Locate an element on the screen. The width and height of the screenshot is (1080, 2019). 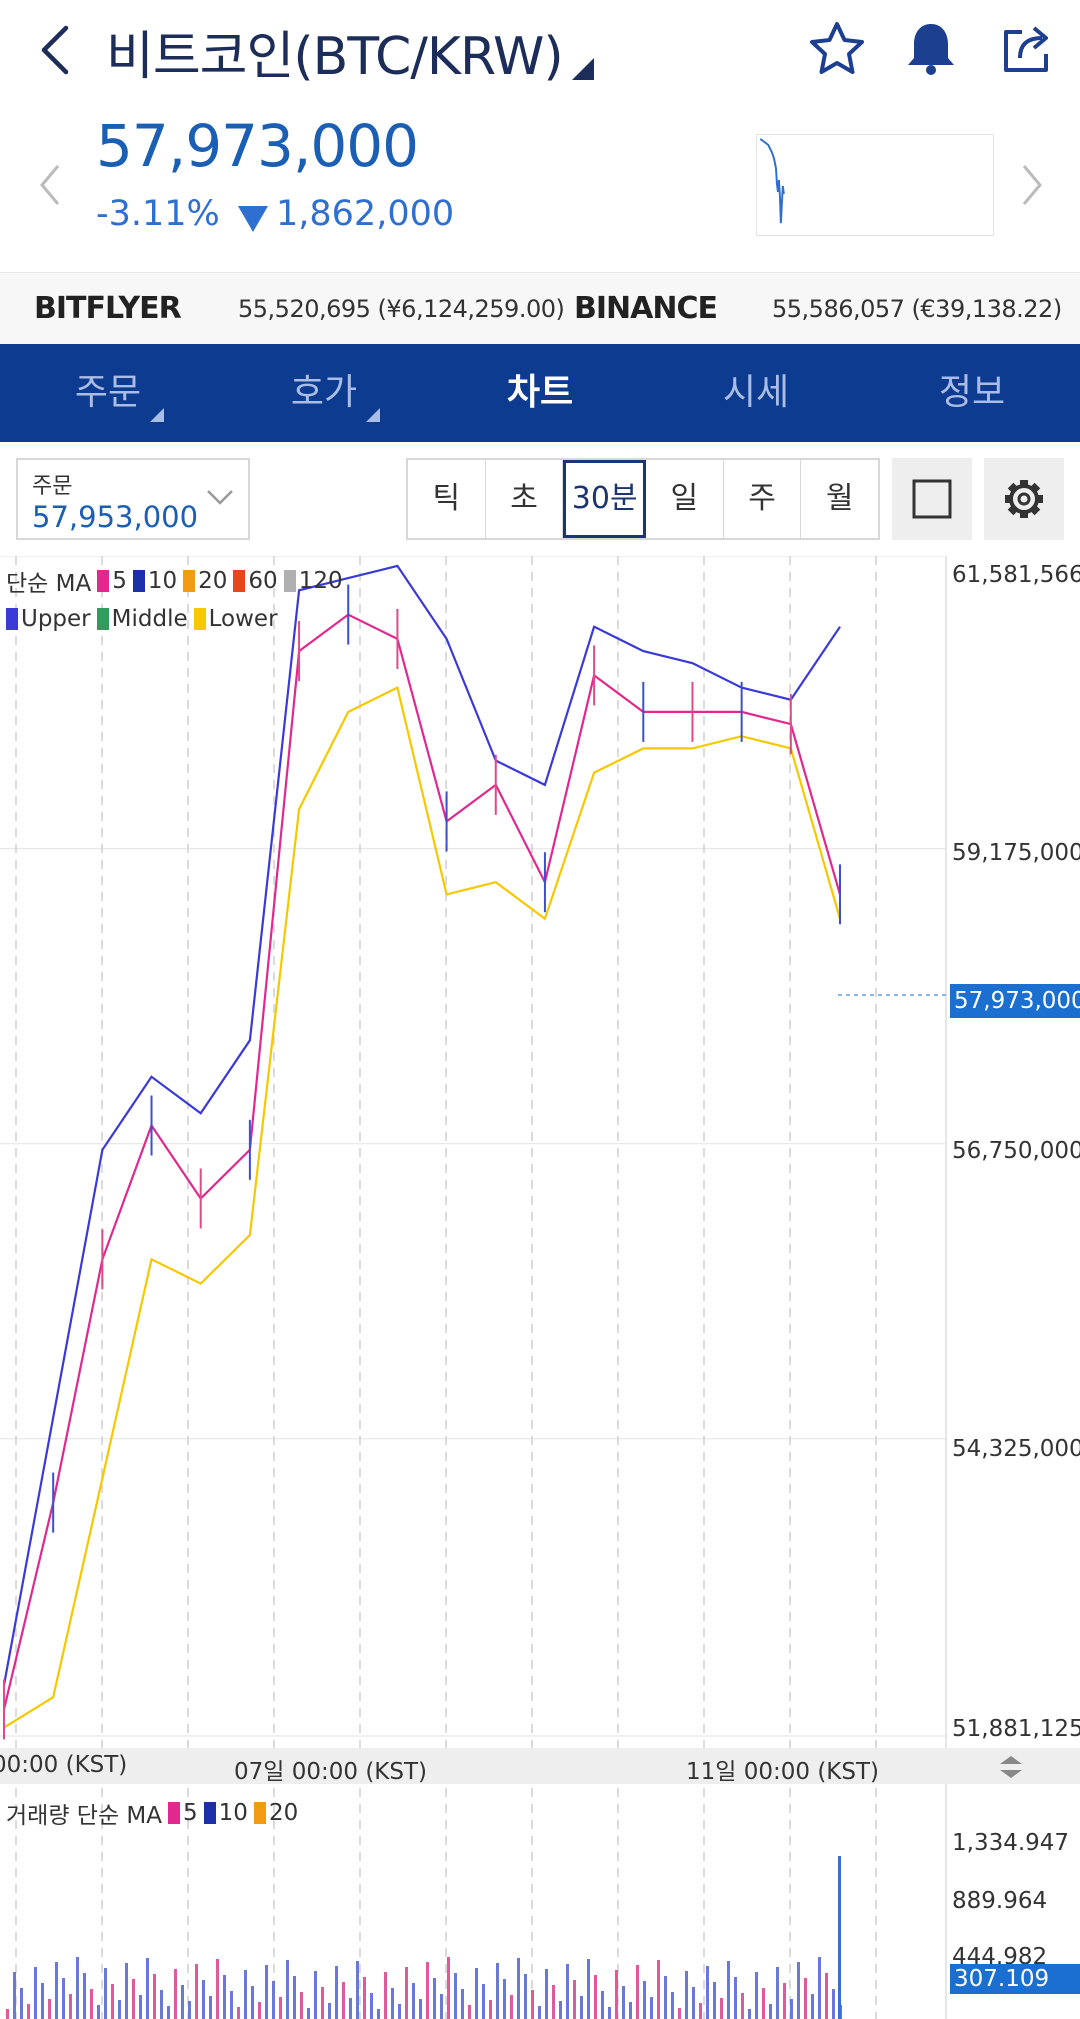
period-tick-button: 틱 is located at coordinates (447, 499).